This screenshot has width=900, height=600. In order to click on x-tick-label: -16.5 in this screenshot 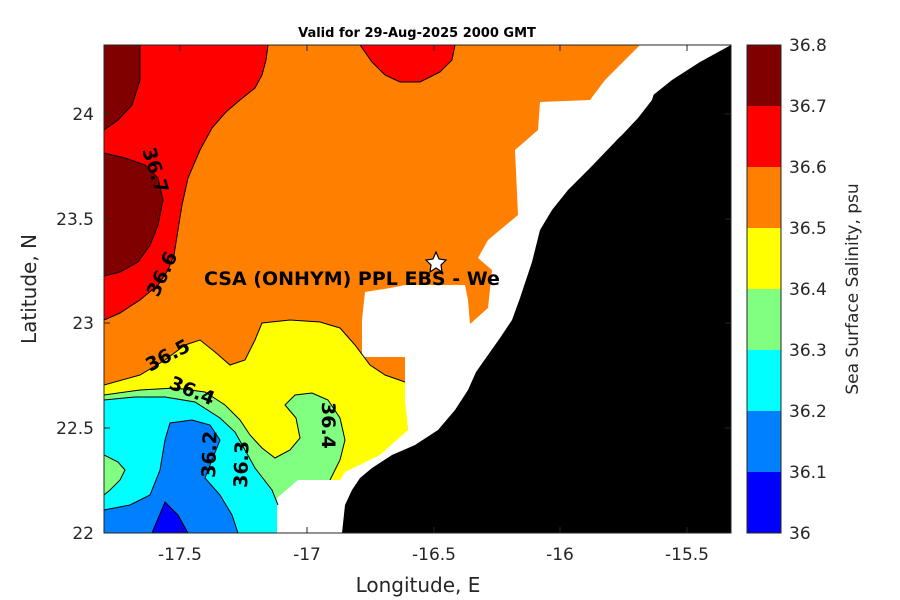, I will do `click(434, 555)`.